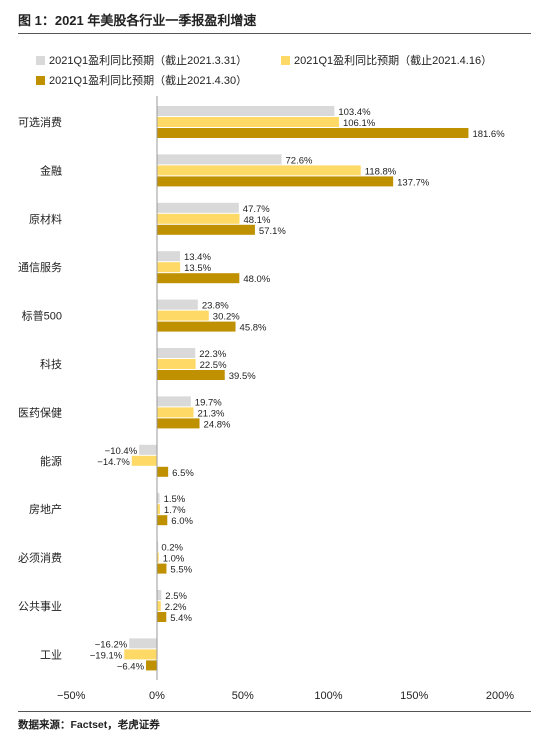 The width and height of the screenshot is (555, 742). Describe the element at coordinates (253, 328) in the screenshot. I see `data-label: 45.8%` at that location.